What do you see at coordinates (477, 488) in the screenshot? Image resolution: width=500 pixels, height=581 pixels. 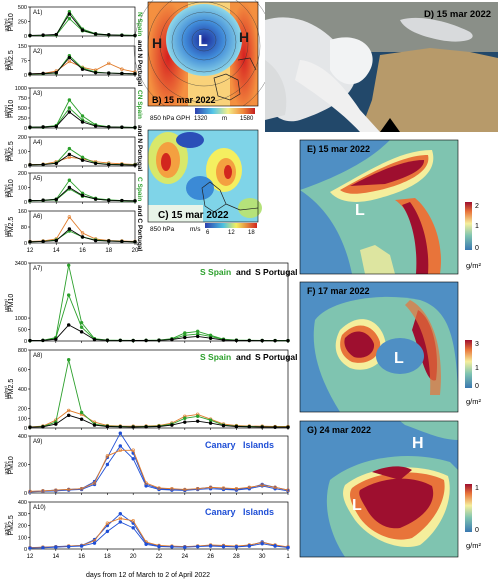 I see `panel-g-cb-max: 1` at bounding box center [477, 488].